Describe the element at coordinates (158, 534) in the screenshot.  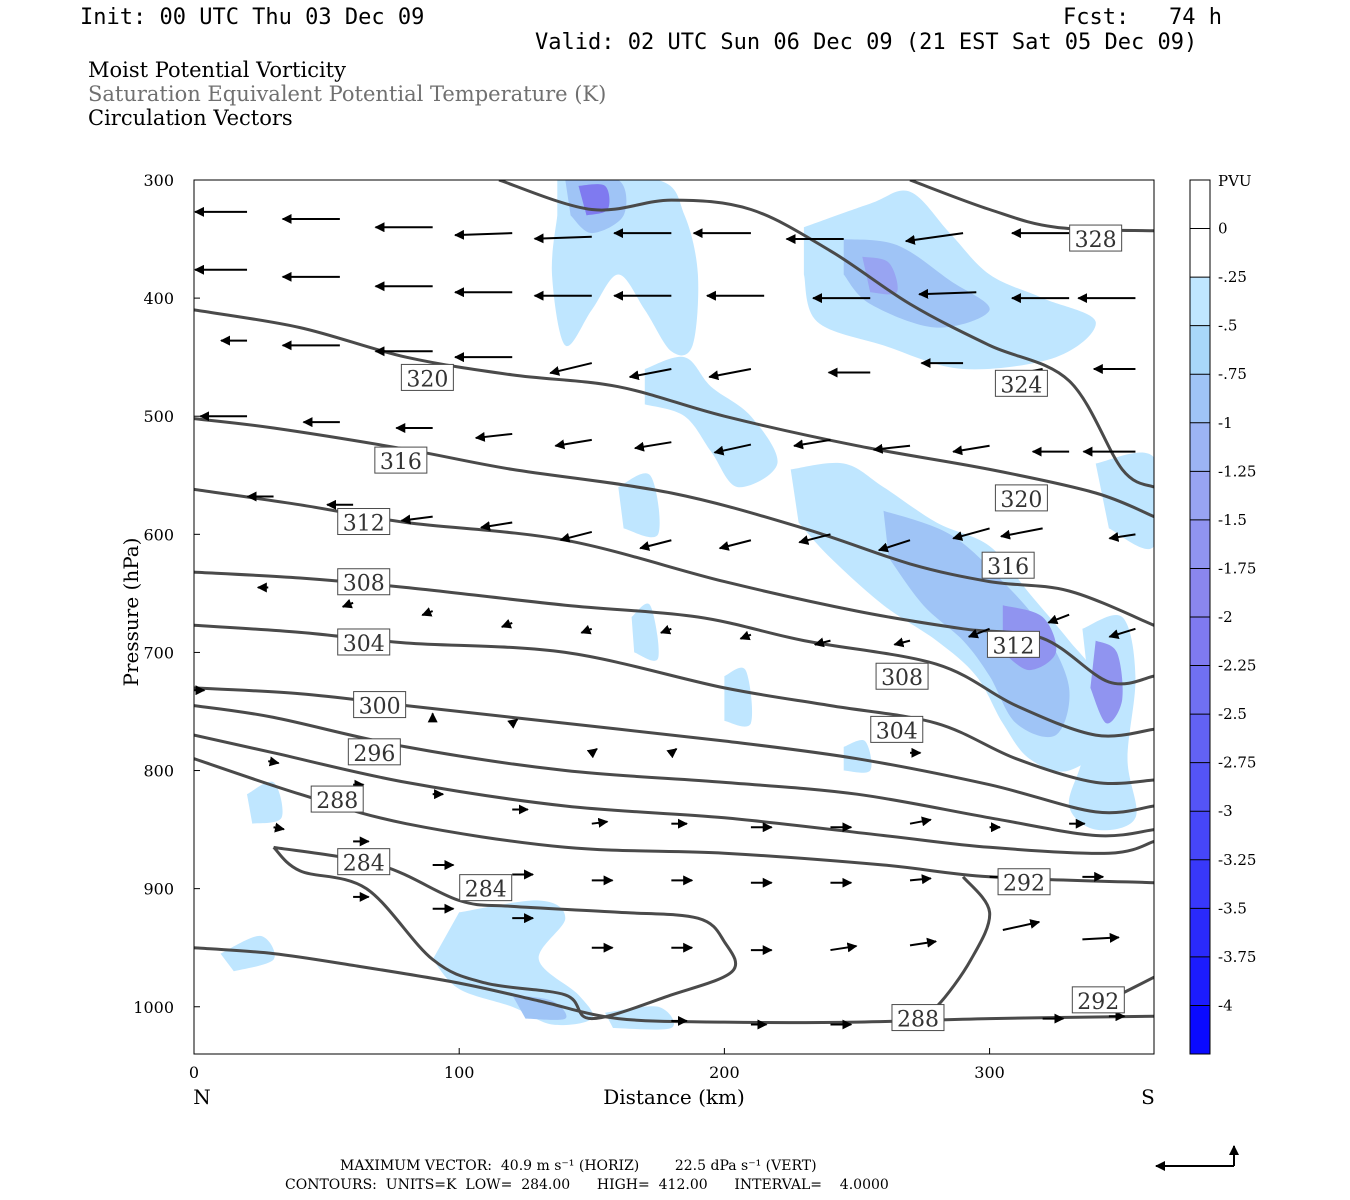
I see `y-tick-label: 600` at that location.